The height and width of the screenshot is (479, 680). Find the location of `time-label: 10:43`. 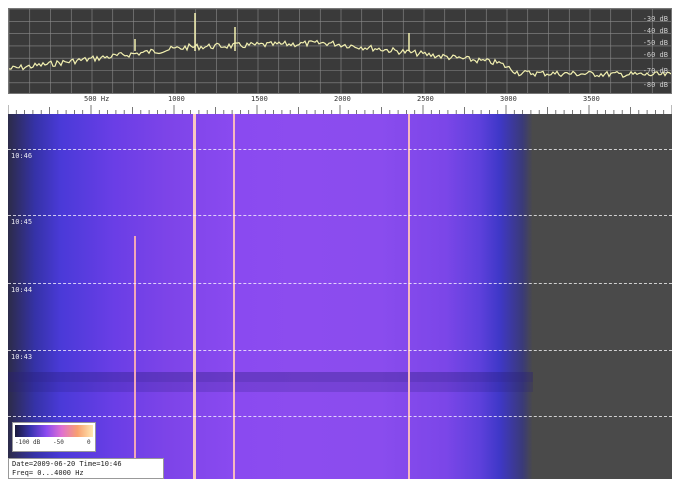

time-label: 10:43 is located at coordinates (22, 357).